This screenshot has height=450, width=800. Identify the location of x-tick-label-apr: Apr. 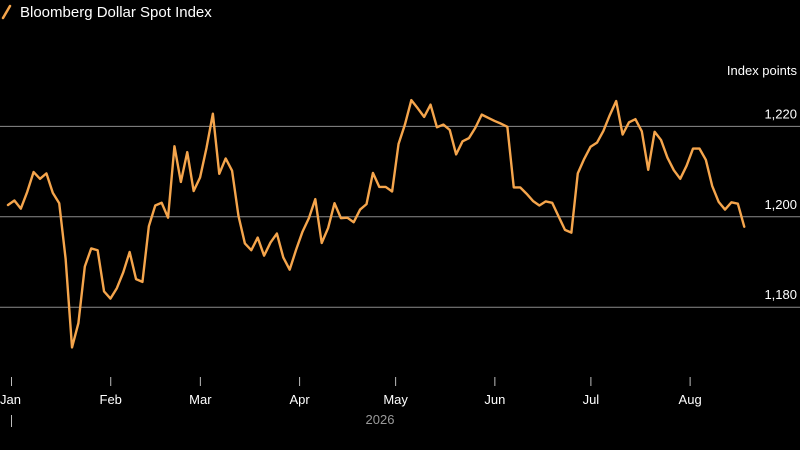
(299, 399).